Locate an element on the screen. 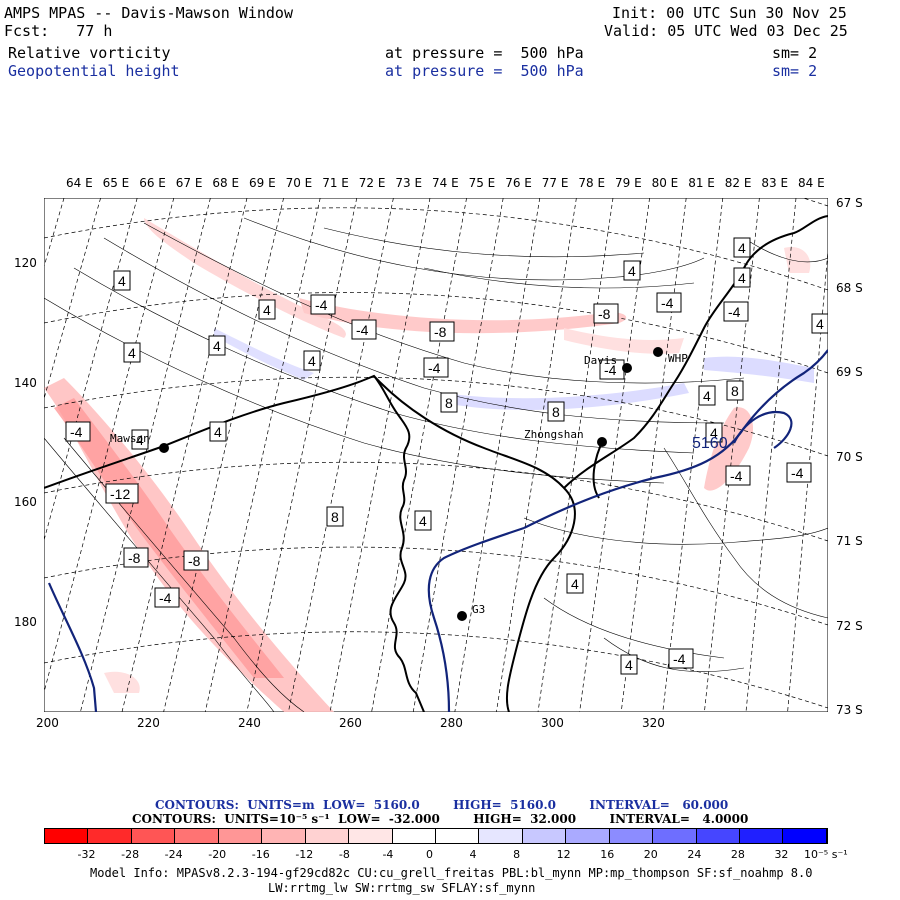 The image size is (900, 900). colorbar-tick: 28 is located at coordinates (737, 854).